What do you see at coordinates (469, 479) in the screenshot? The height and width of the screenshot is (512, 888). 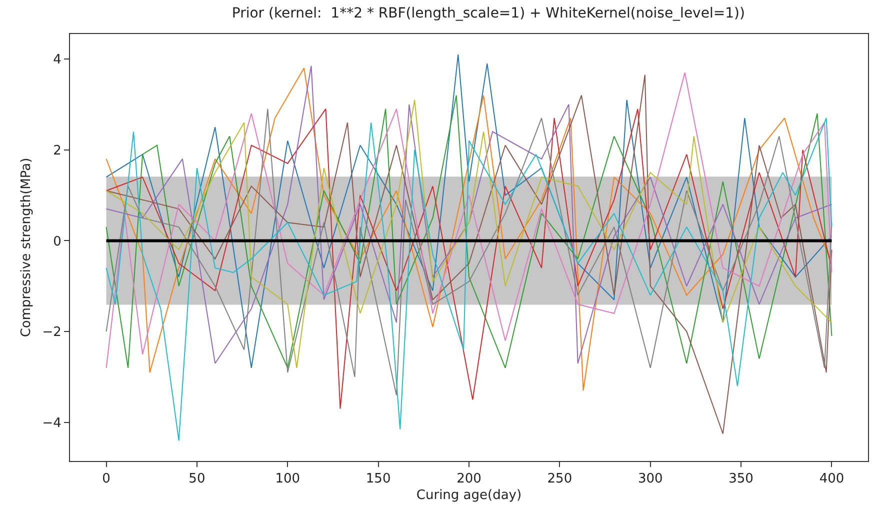 I see `x-tick-label: 200` at bounding box center [469, 479].